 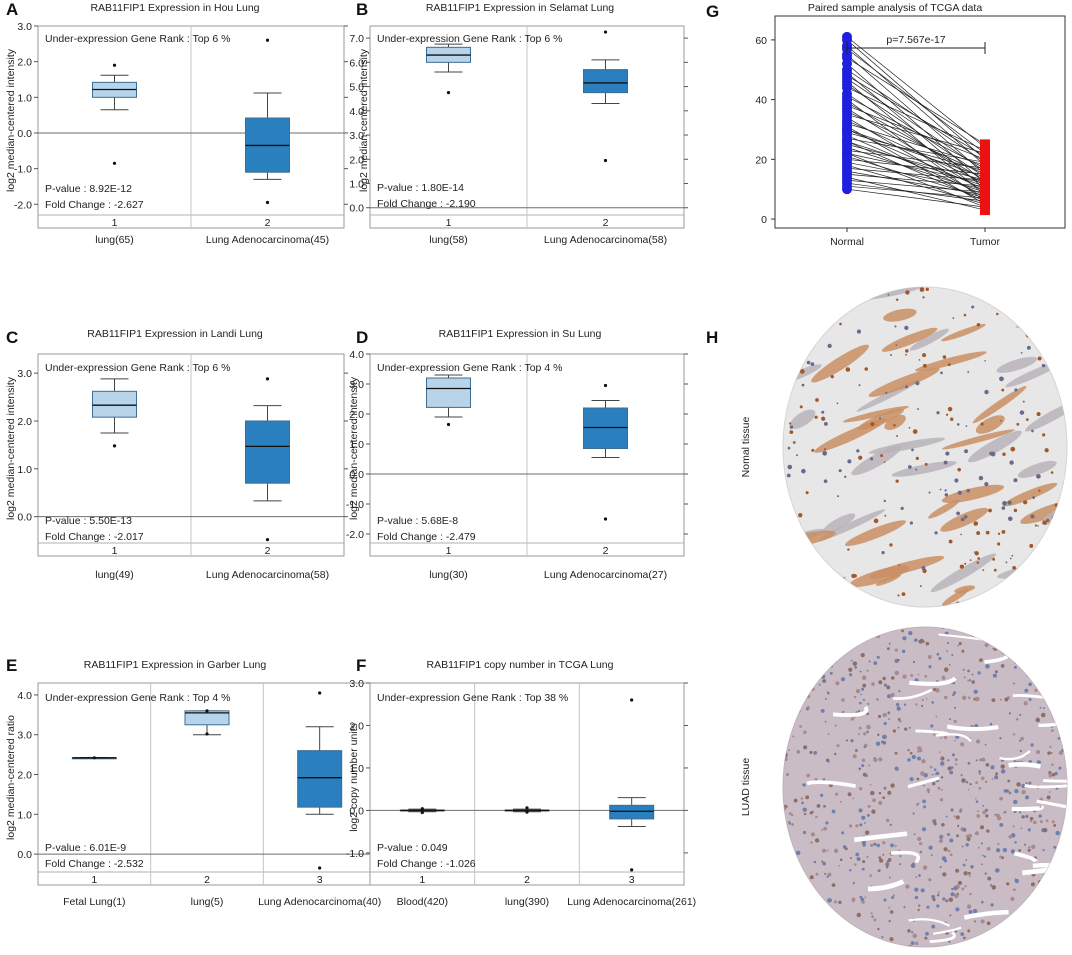 What do you see at coordinates (175, 665) in the screenshot?
I see `chart-title: RAB11FIP1 Expression in Garber Lung` at bounding box center [175, 665].